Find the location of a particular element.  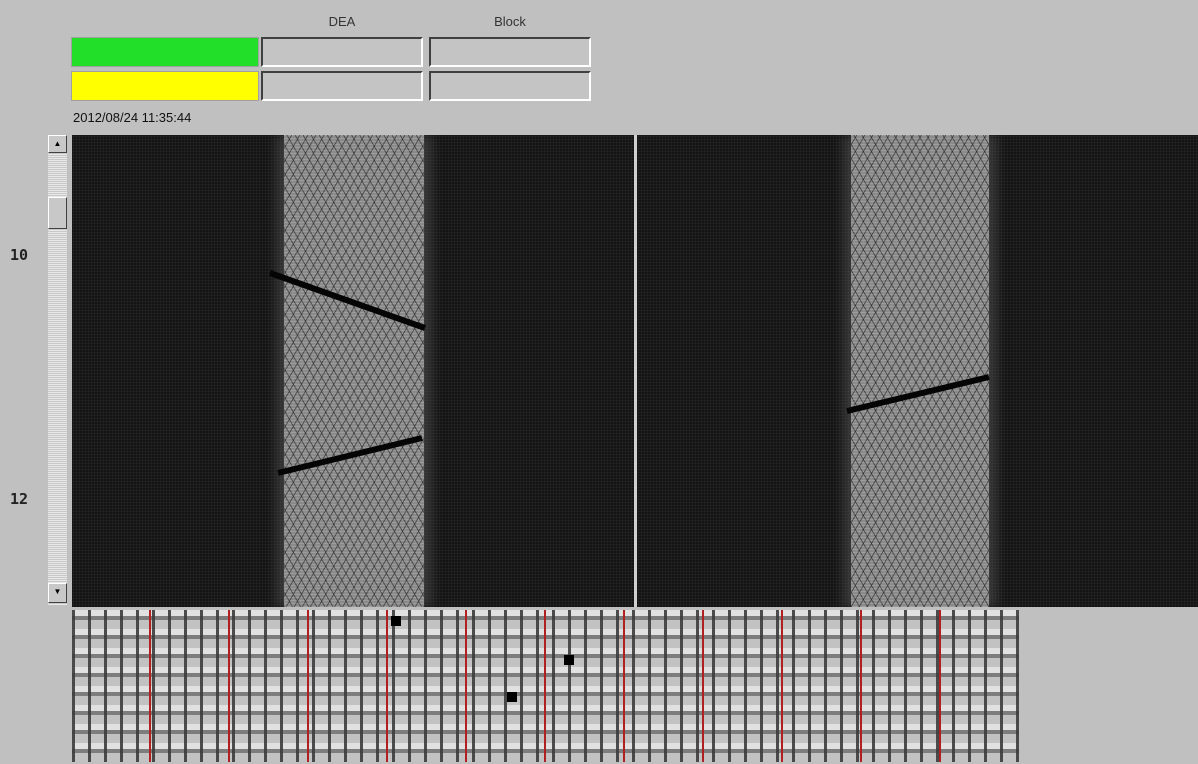

dea-column-header: DEA is located at coordinates (342, 21).